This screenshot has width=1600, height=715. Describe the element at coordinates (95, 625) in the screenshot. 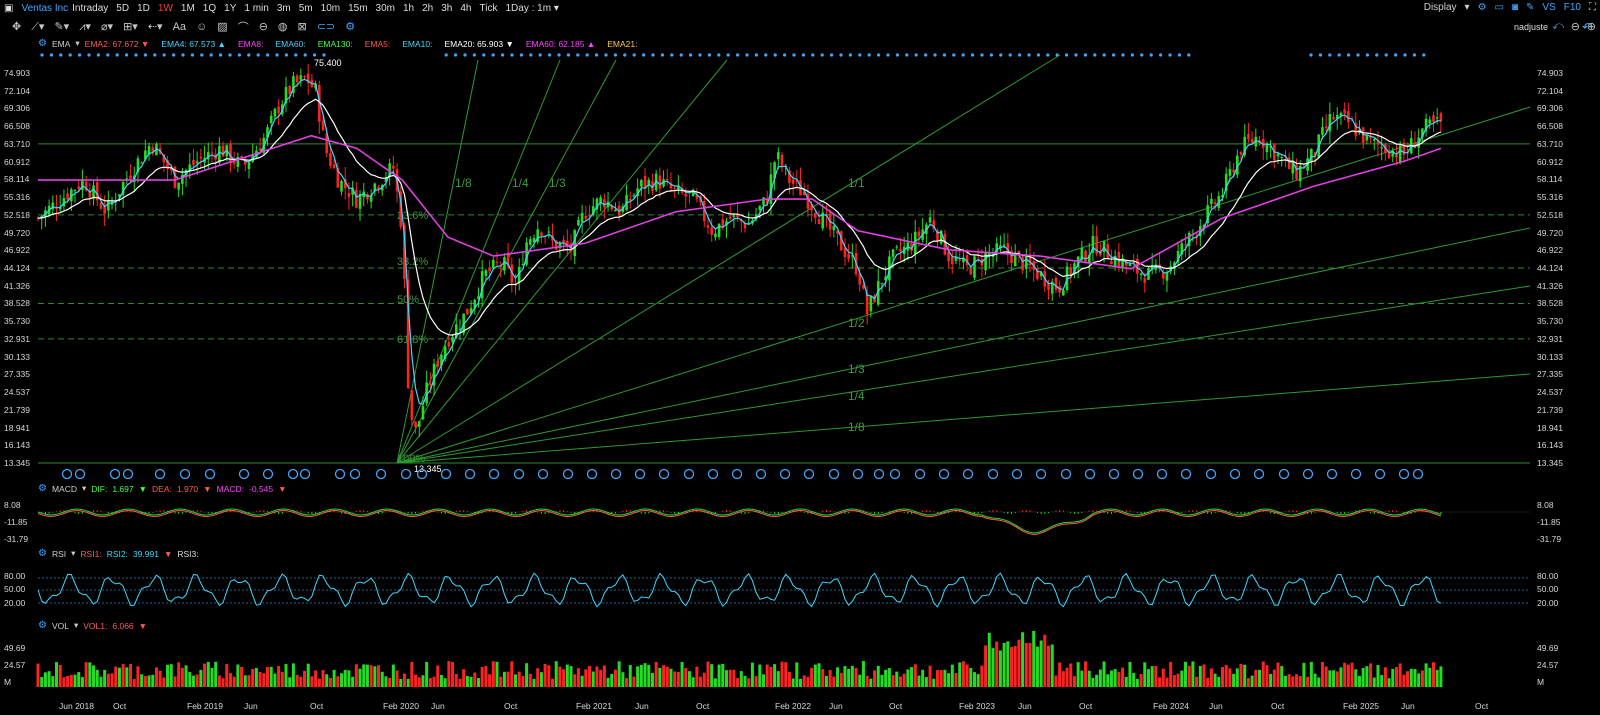

I see `vol1-name: VOL1:` at that location.